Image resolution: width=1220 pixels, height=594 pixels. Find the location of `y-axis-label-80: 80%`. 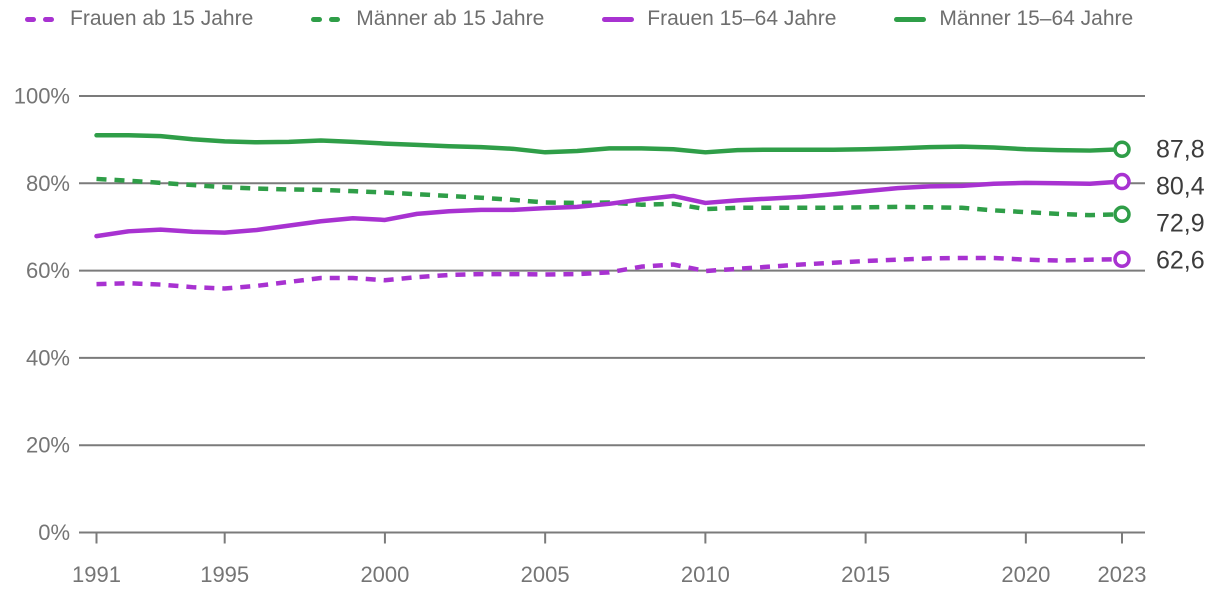

y-axis-label-80: 80% is located at coordinates (48, 183).